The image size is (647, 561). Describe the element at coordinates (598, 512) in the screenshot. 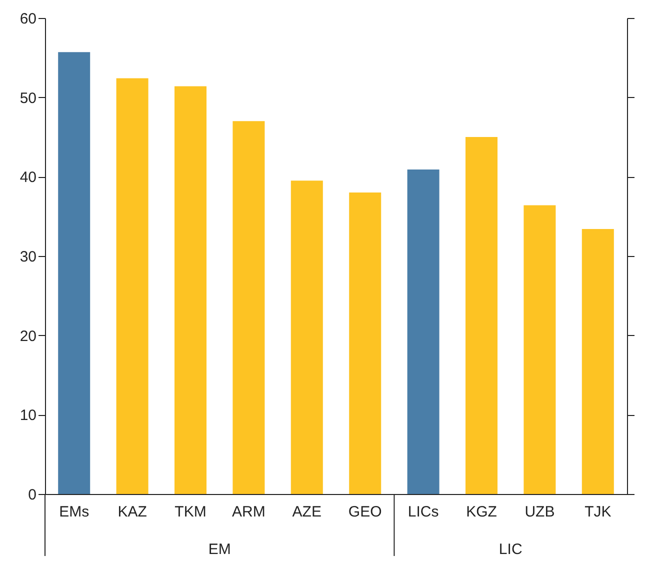

I see `x-tick-label: TJK` at that location.